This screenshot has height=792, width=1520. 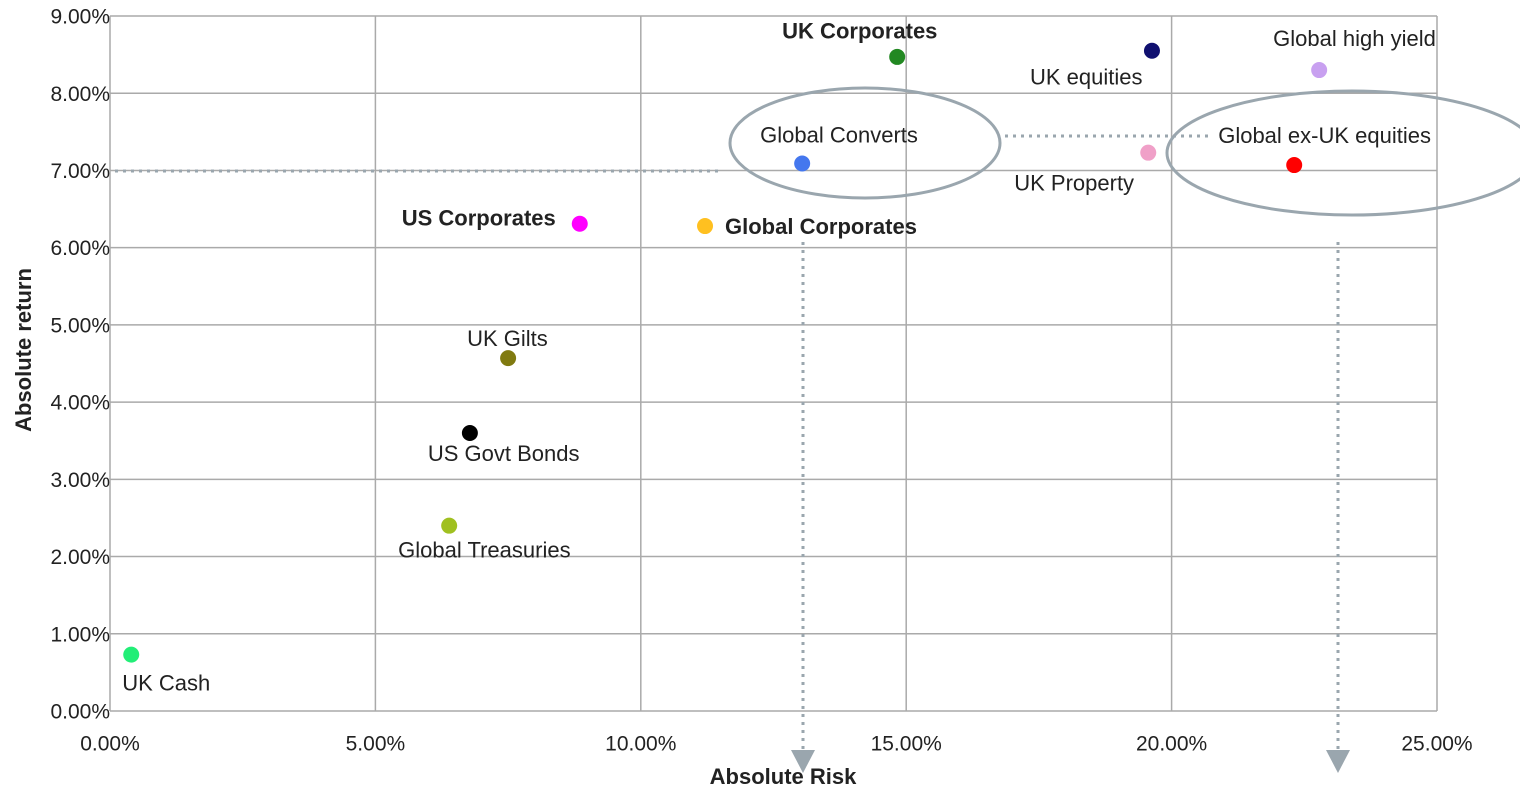 What do you see at coordinates (507, 338) in the screenshot?
I see `point-label: UK Gilts` at bounding box center [507, 338].